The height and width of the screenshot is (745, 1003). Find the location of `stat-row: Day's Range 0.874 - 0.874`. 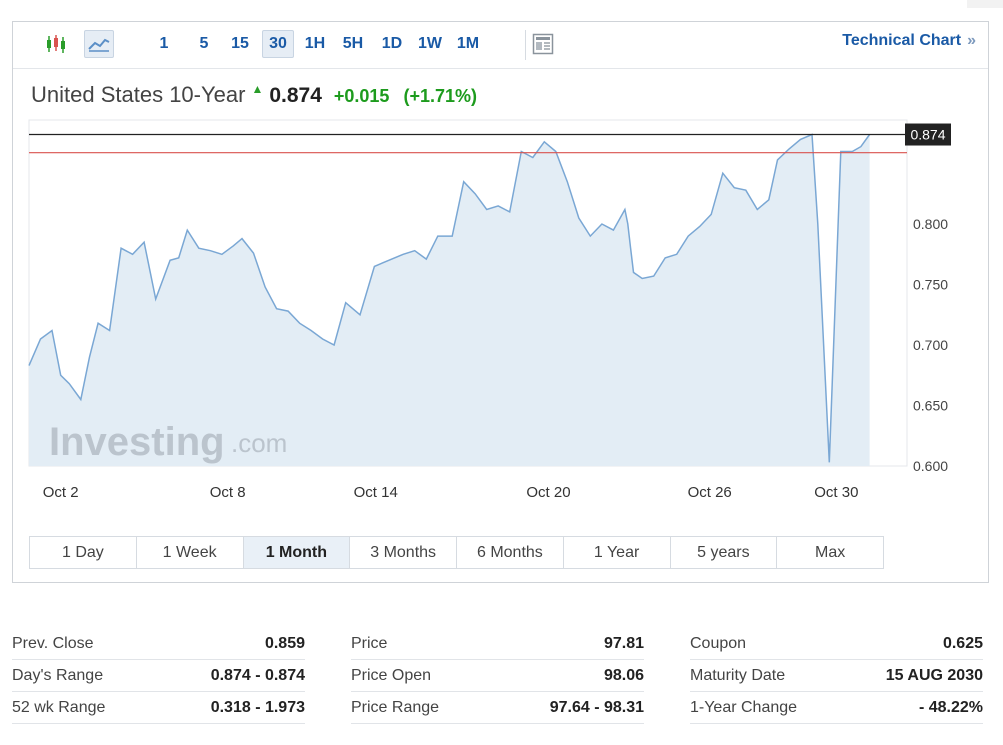

stat-row: Day's Range 0.874 - 0.874 is located at coordinates (158, 676).